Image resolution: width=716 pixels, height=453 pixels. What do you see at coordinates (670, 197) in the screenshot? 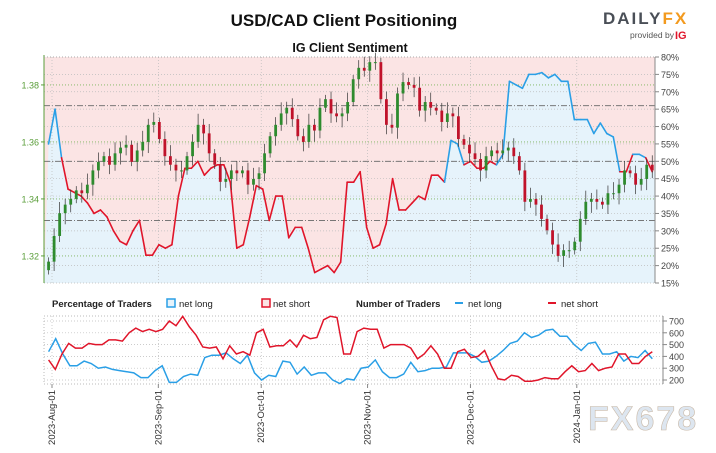
I see `pct-tick-label: 40%` at bounding box center [670, 197].